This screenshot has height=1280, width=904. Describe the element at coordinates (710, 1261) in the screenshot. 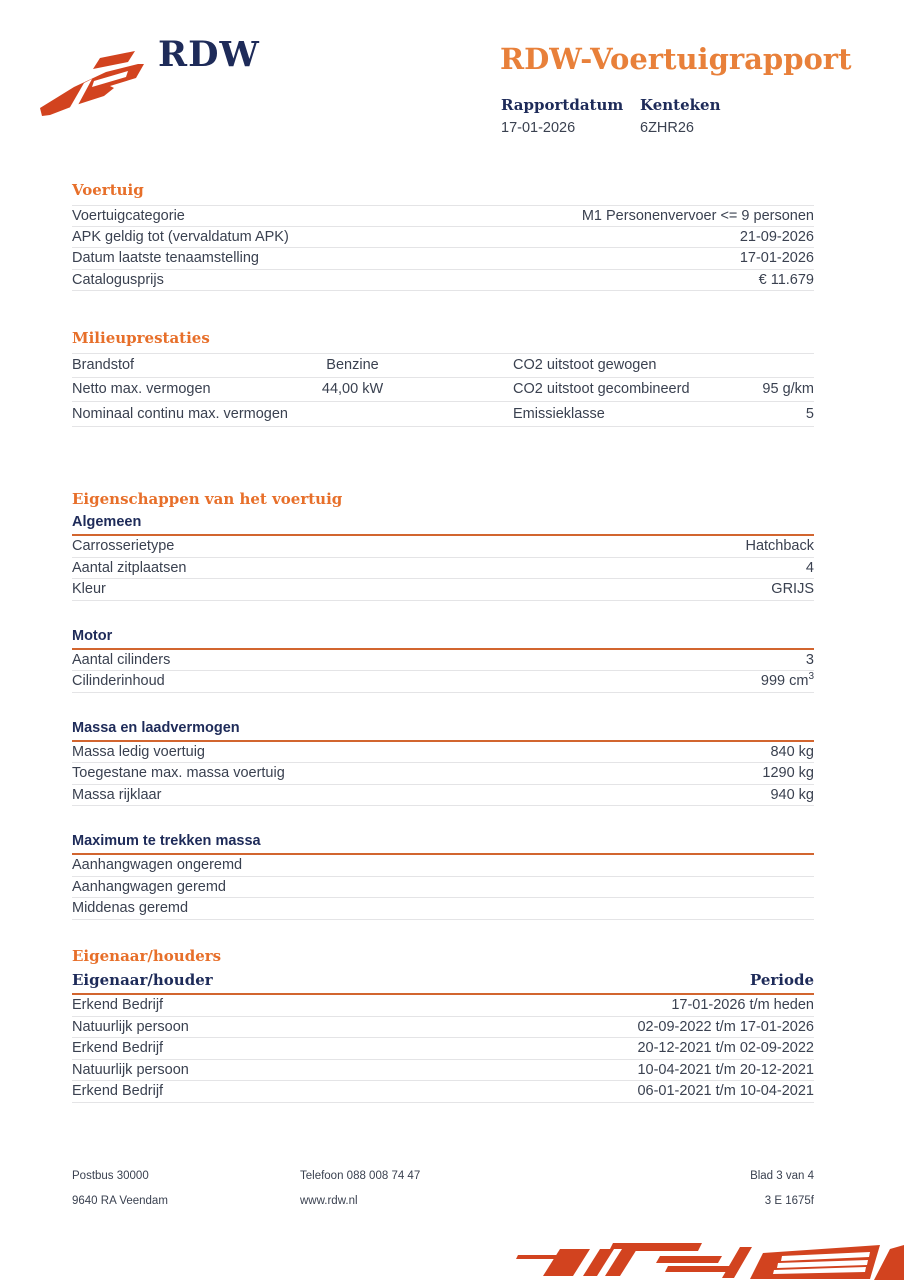

I see `rdw-stripes-graphic` at that location.